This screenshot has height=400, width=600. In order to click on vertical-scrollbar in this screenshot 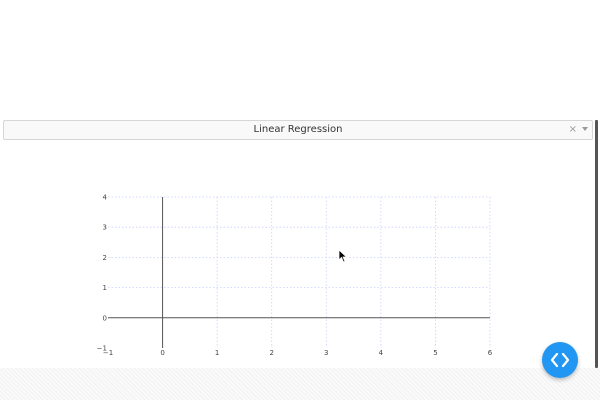, I will do `click(596, 244)`.